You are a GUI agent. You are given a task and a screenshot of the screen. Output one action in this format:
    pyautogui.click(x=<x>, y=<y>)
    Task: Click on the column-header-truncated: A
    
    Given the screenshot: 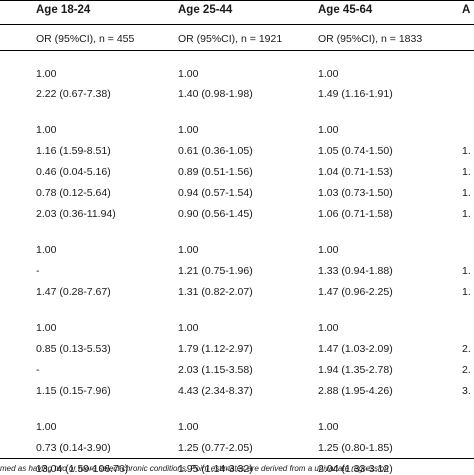 What is the action you would take?
    pyautogui.click(x=466, y=10)
    